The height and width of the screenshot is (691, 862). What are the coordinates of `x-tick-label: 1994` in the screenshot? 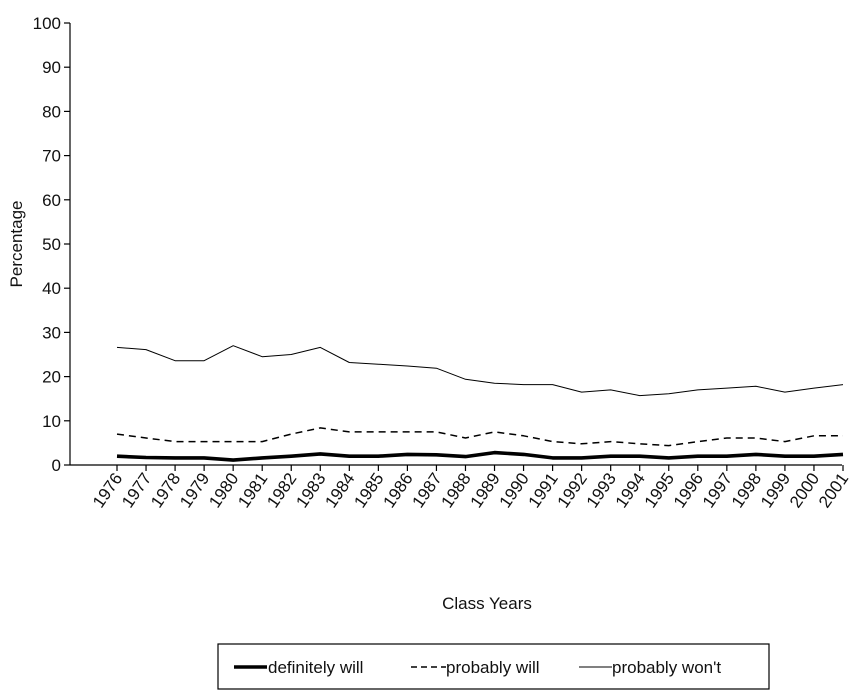 It's located at (630, 490).